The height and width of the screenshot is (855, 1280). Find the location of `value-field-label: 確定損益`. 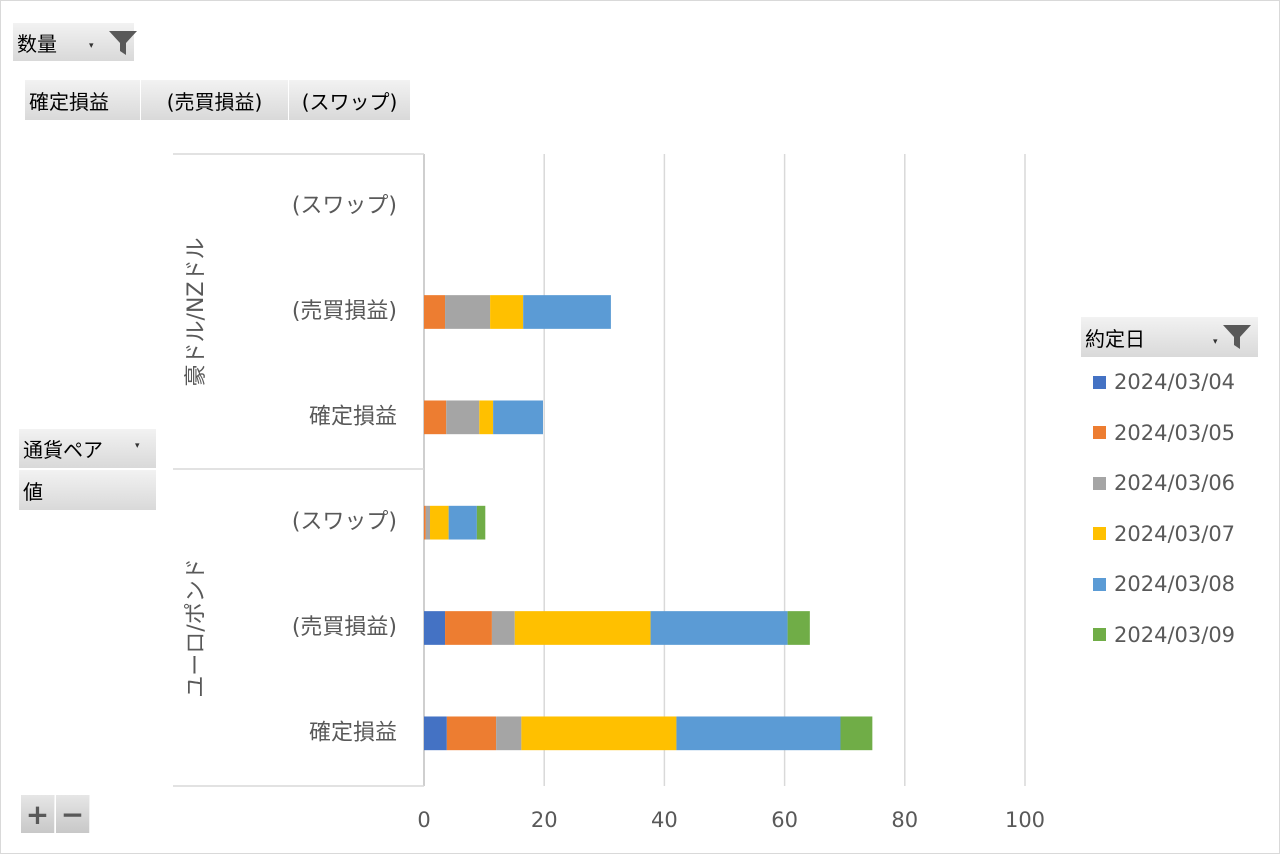

value-field-label: 確定損益 is located at coordinates (69, 101).